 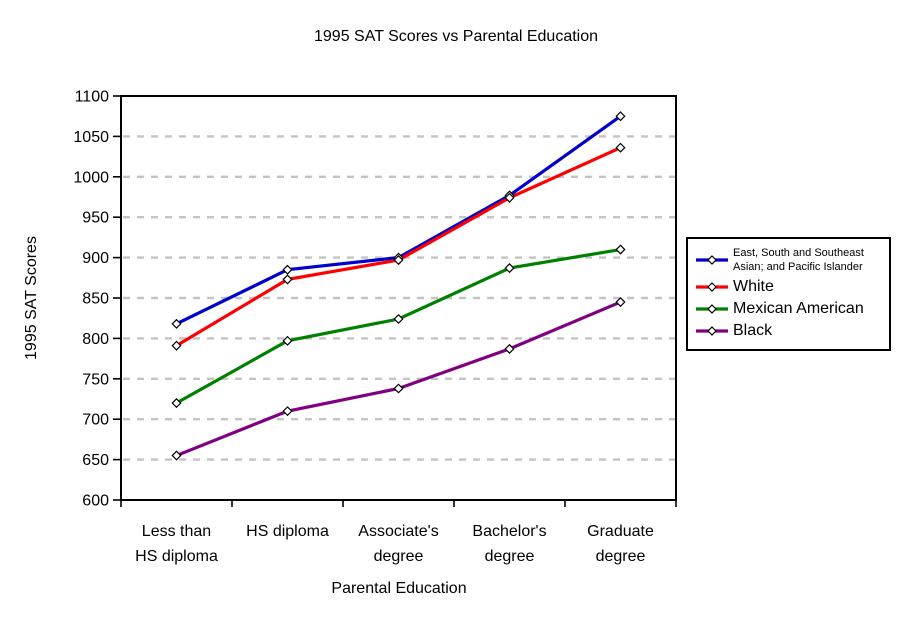 I want to click on legend-item-black: Black, so click(x=789, y=331).